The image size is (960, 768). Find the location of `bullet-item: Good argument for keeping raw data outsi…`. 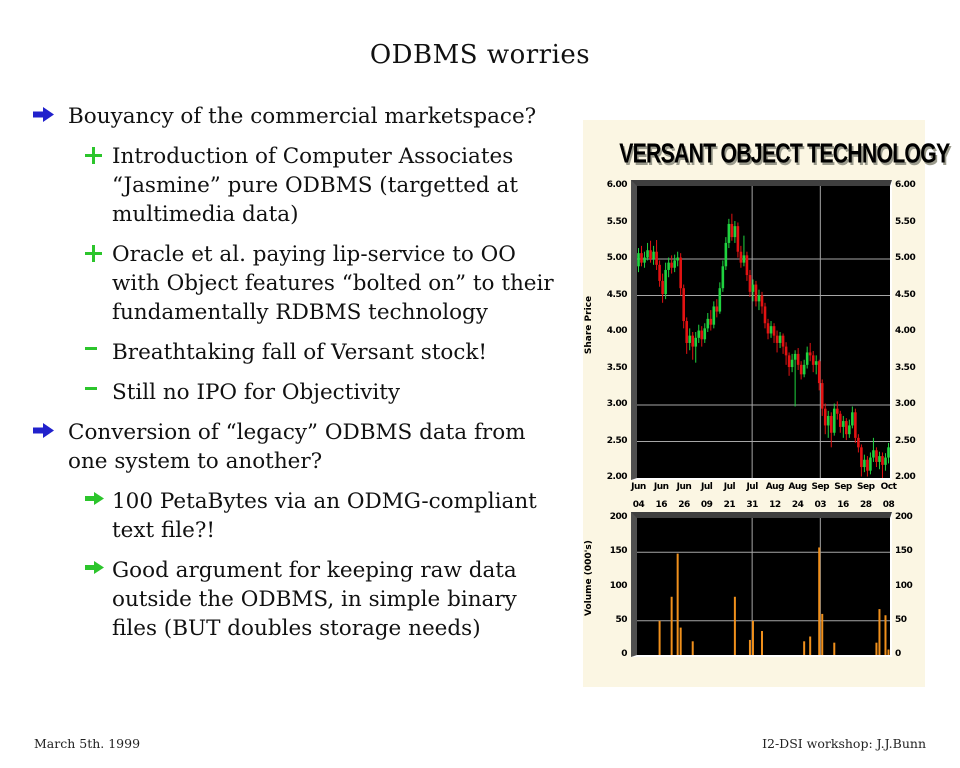

bullet-item: Good argument for keeping raw data outsi… is located at coordinates (331, 599).